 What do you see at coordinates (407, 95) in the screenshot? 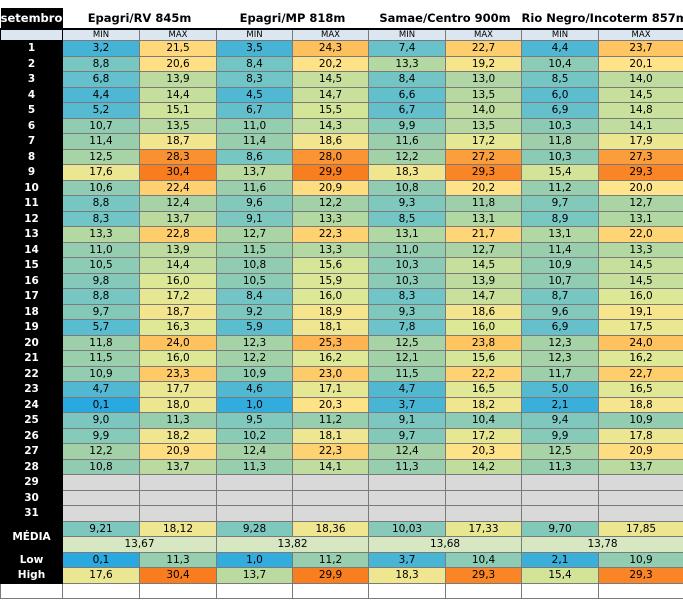
I see `temp-cell: 6,6` at bounding box center [407, 95].